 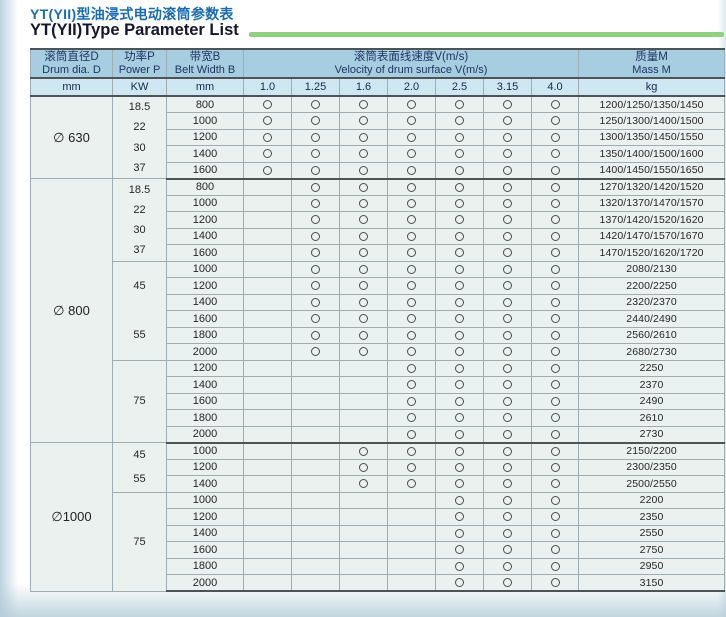 What do you see at coordinates (378, 137) in the screenshot?
I see `table-row: ∅ 630 18.5 22 30 37 800 1200/1250/1350/1450` at bounding box center [378, 137].